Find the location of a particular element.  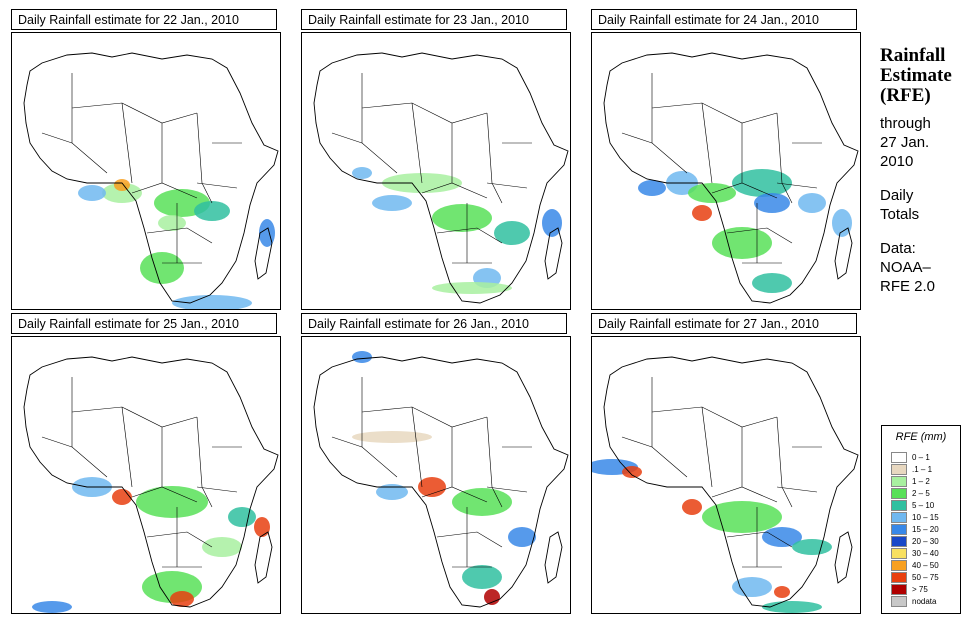

legend-label: 0 – 1 is located at coordinates (921, 457).